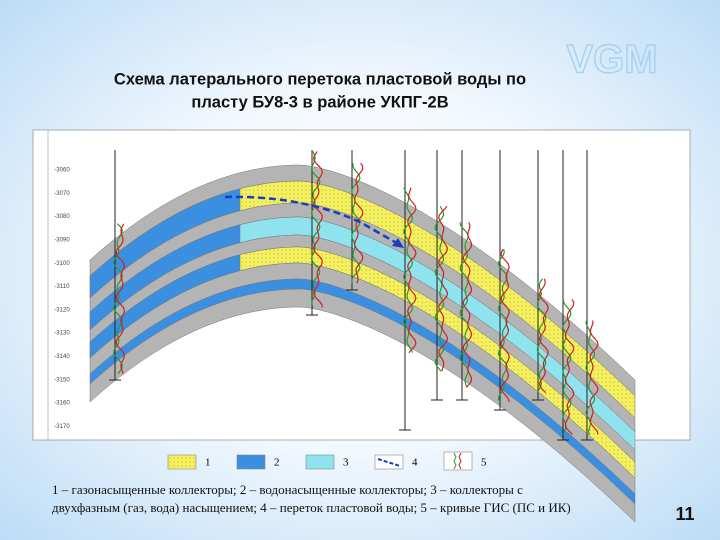 The height and width of the screenshot is (540, 720). I want to click on page-number: 11, so click(684, 514).